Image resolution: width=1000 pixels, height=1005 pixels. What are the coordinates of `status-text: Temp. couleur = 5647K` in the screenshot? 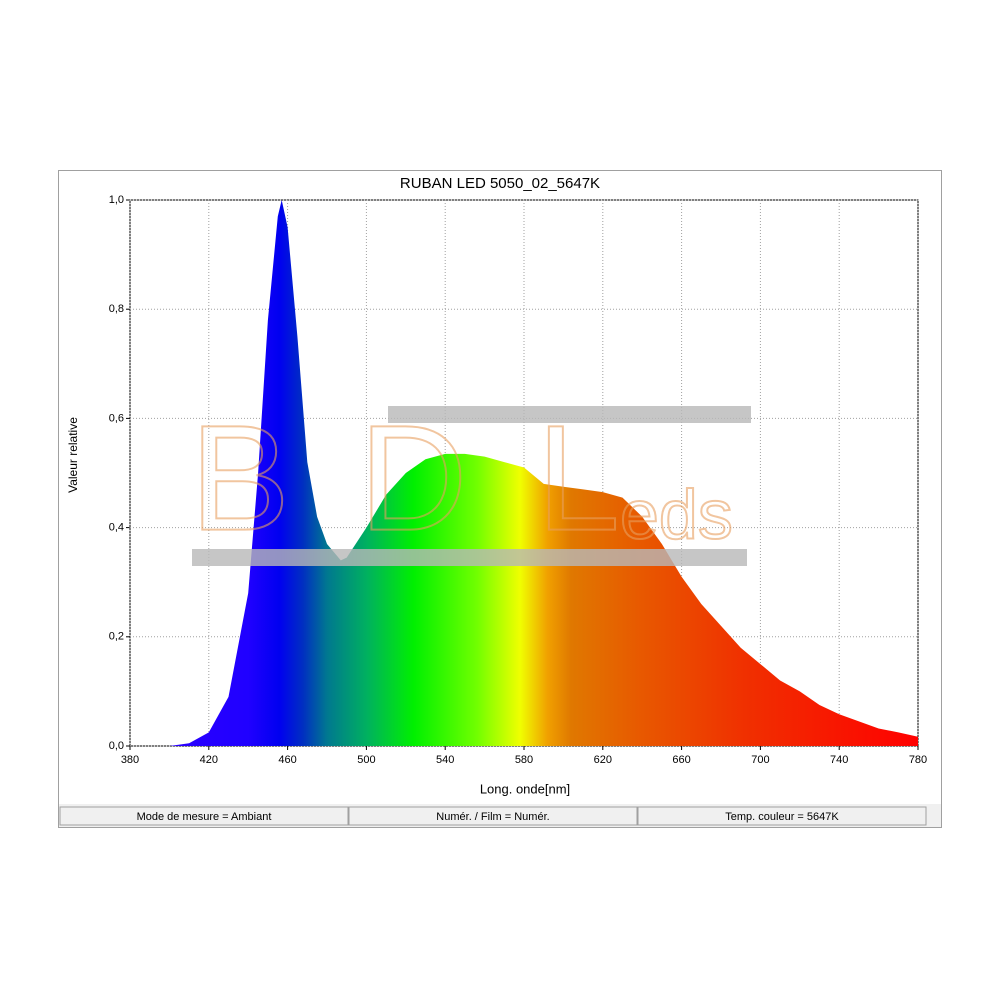 It's located at (782, 817).